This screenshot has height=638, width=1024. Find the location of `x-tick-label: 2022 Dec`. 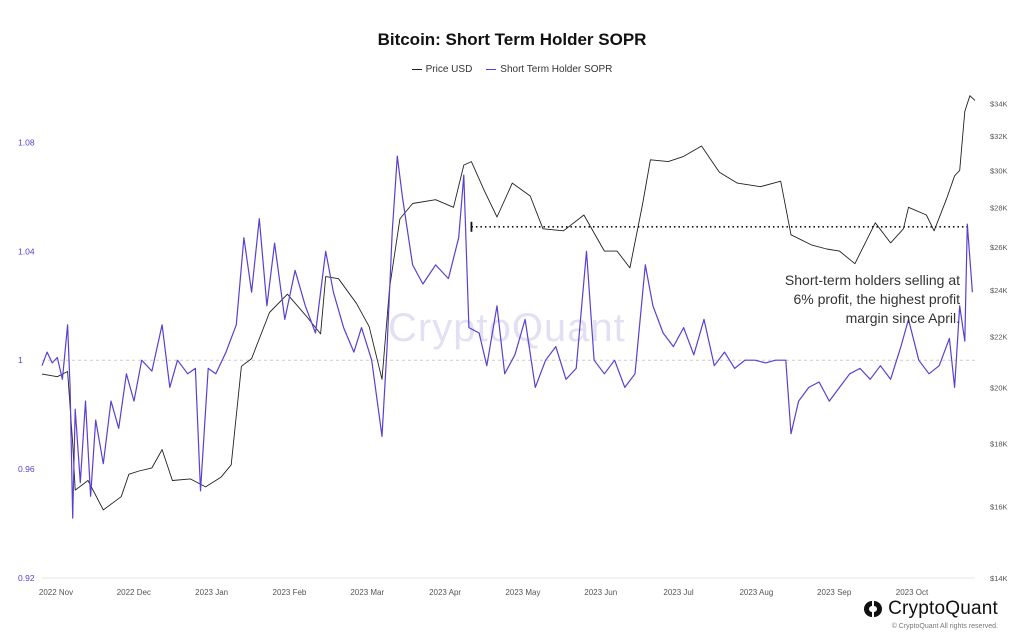

x-tick-label: 2022 Dec is located at coordinates (134, 592).